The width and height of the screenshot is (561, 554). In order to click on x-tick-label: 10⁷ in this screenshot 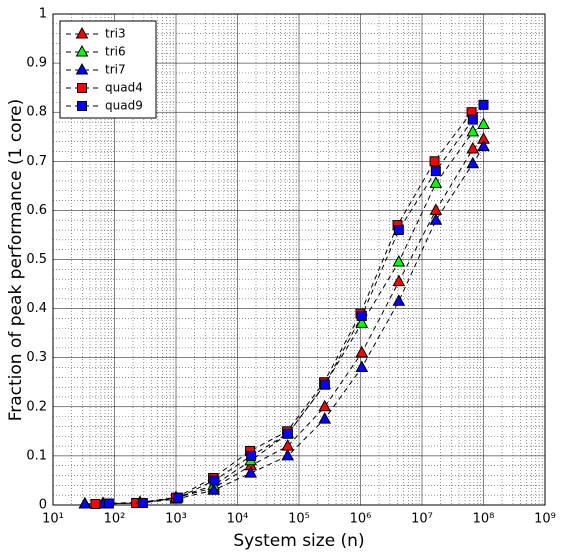, I will do `click(422, 519)`.